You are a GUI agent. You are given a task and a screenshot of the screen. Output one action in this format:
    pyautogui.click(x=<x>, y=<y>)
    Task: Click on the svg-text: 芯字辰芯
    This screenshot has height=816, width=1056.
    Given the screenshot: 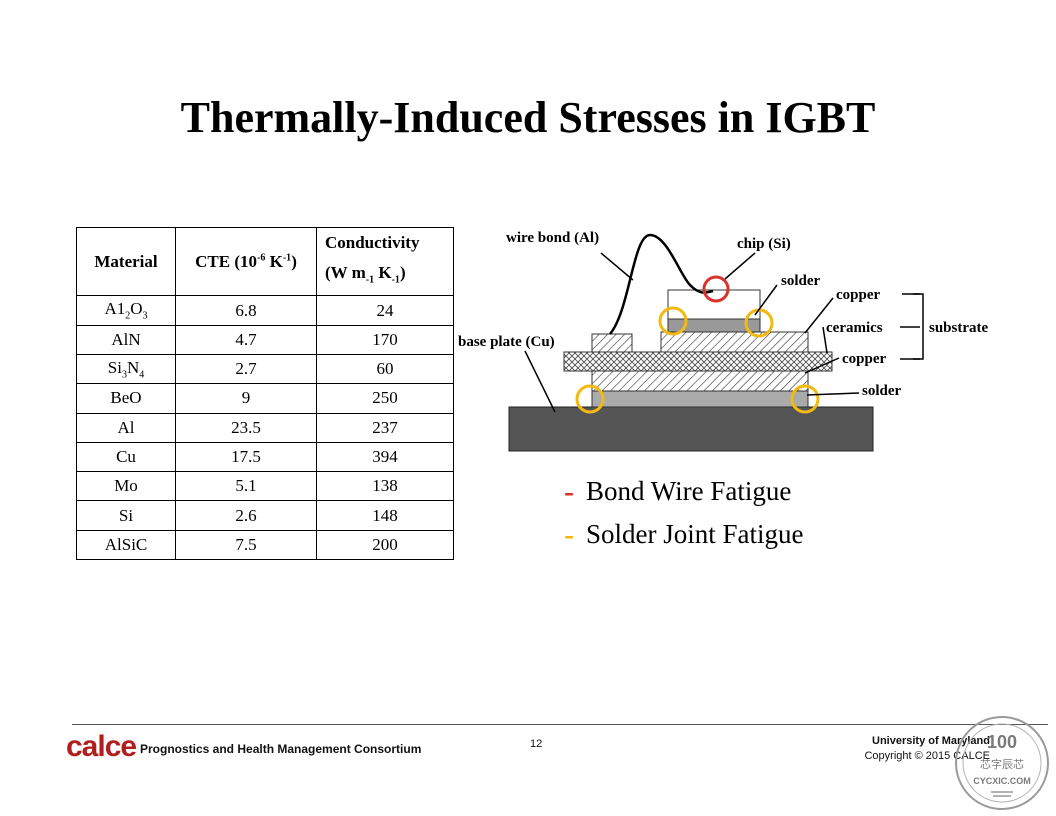 What is the action you would take?
    pyautogui.click(x=1002, y=764)
    